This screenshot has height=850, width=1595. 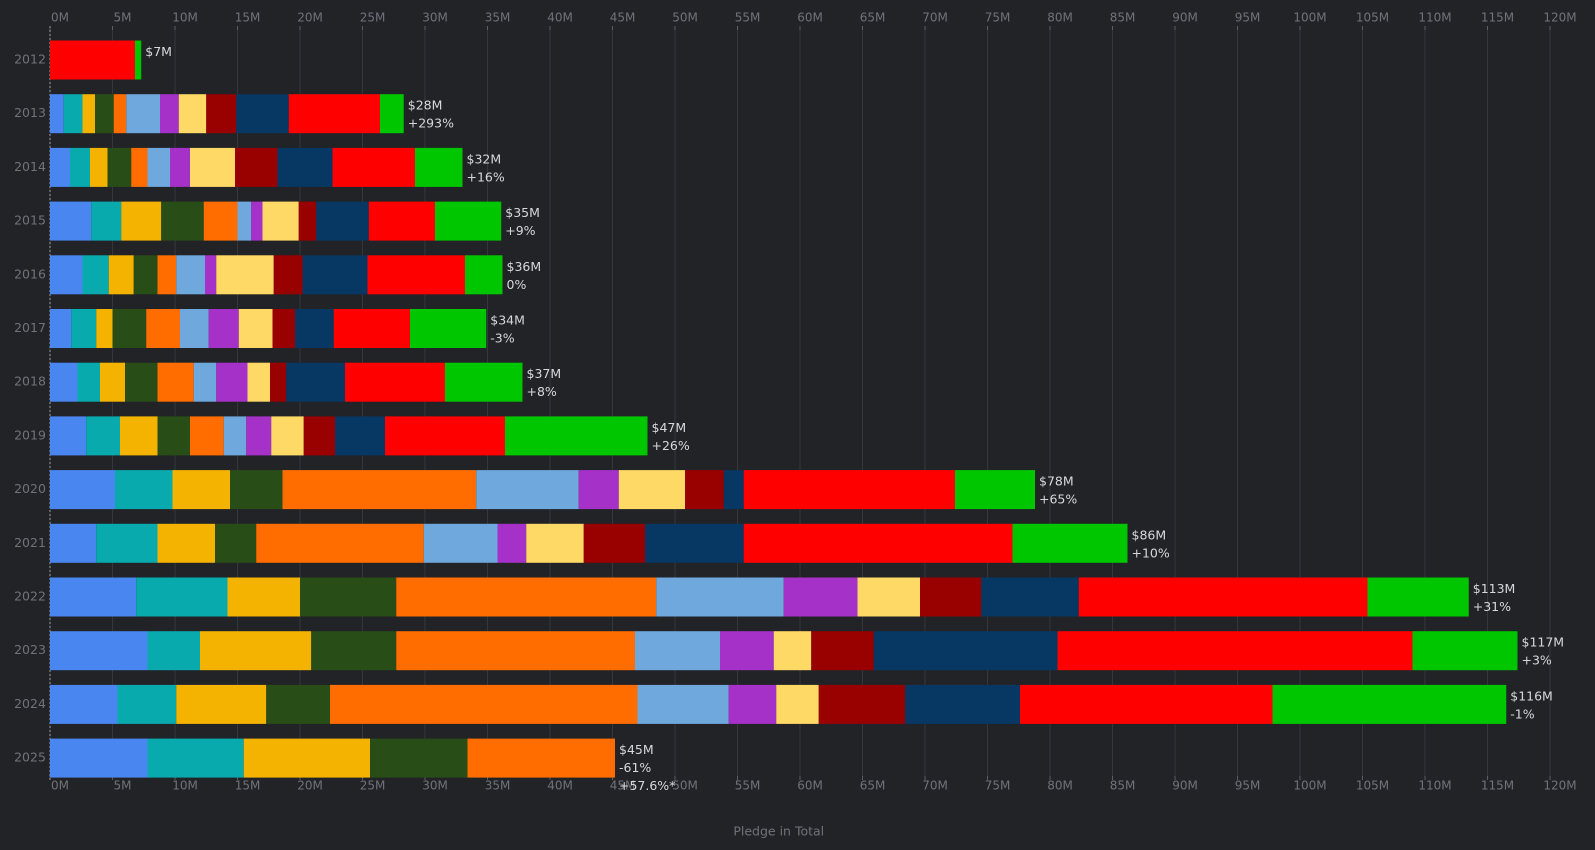 I want to click on total-label: $7M, so click(x=158, y=51).